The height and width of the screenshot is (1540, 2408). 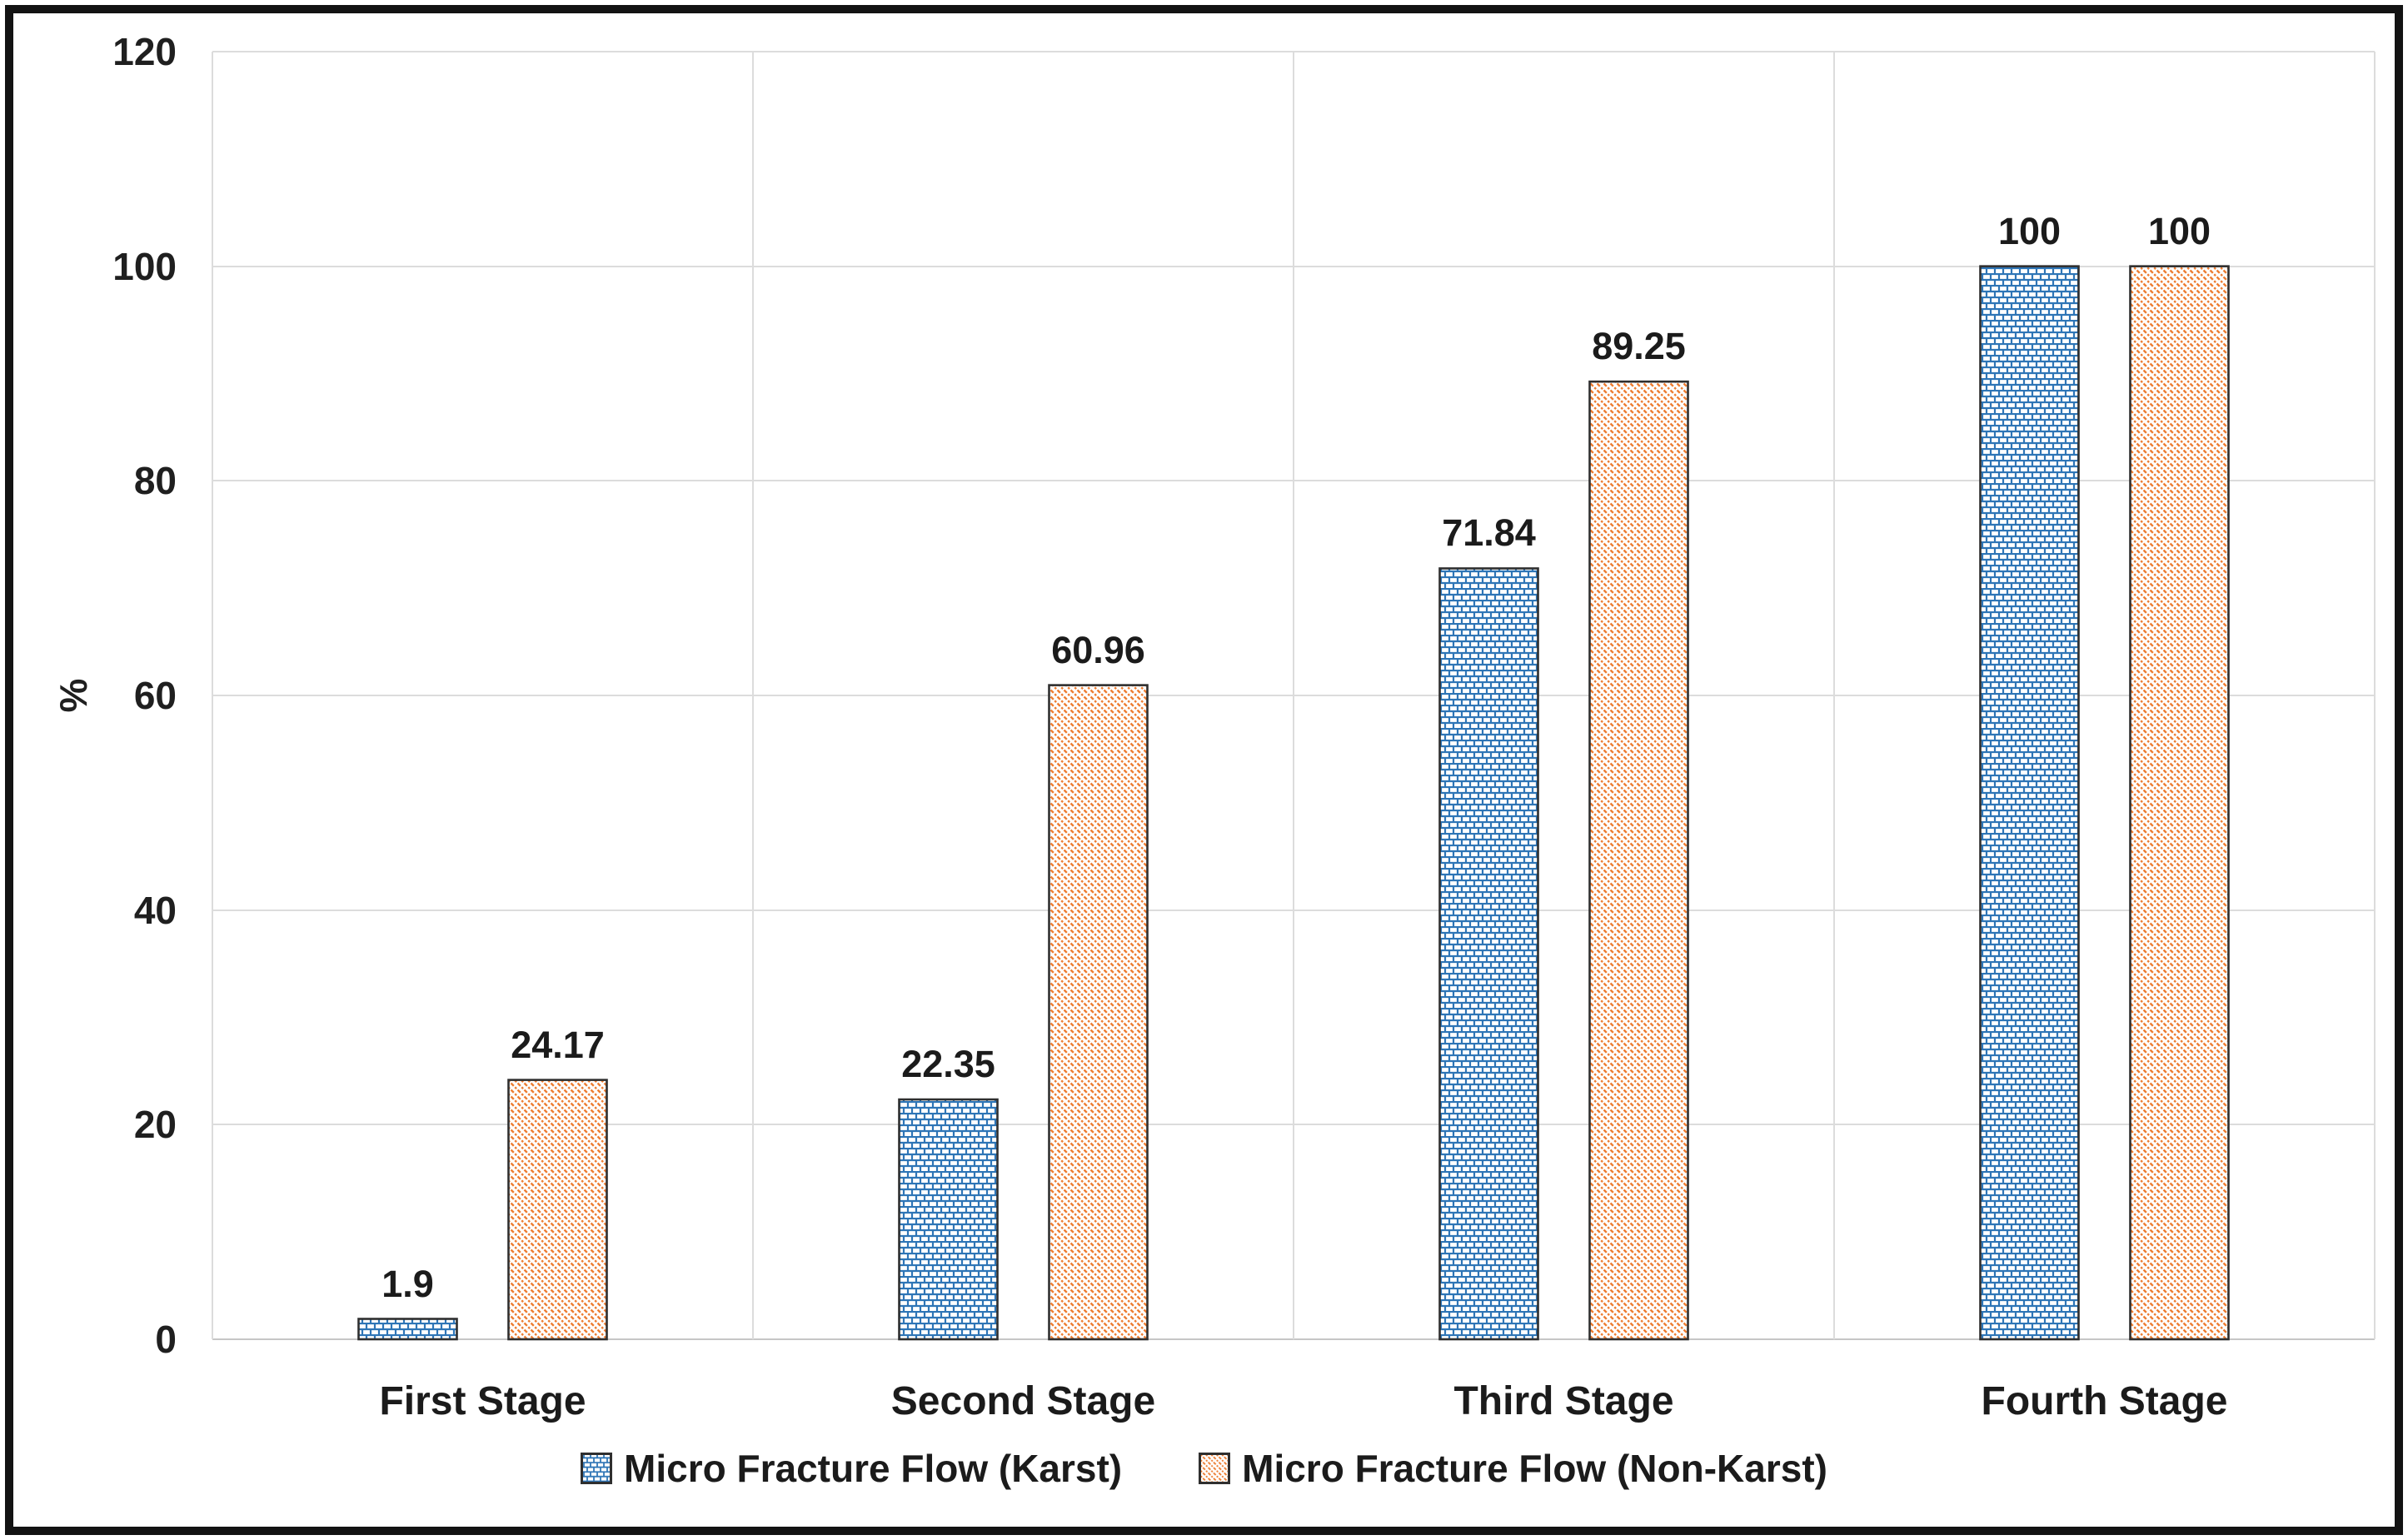 I want to click on bar-value-label-micro-fracture-flow-non-karst--second-stage: 60.96, so click(x=1098, y=650).